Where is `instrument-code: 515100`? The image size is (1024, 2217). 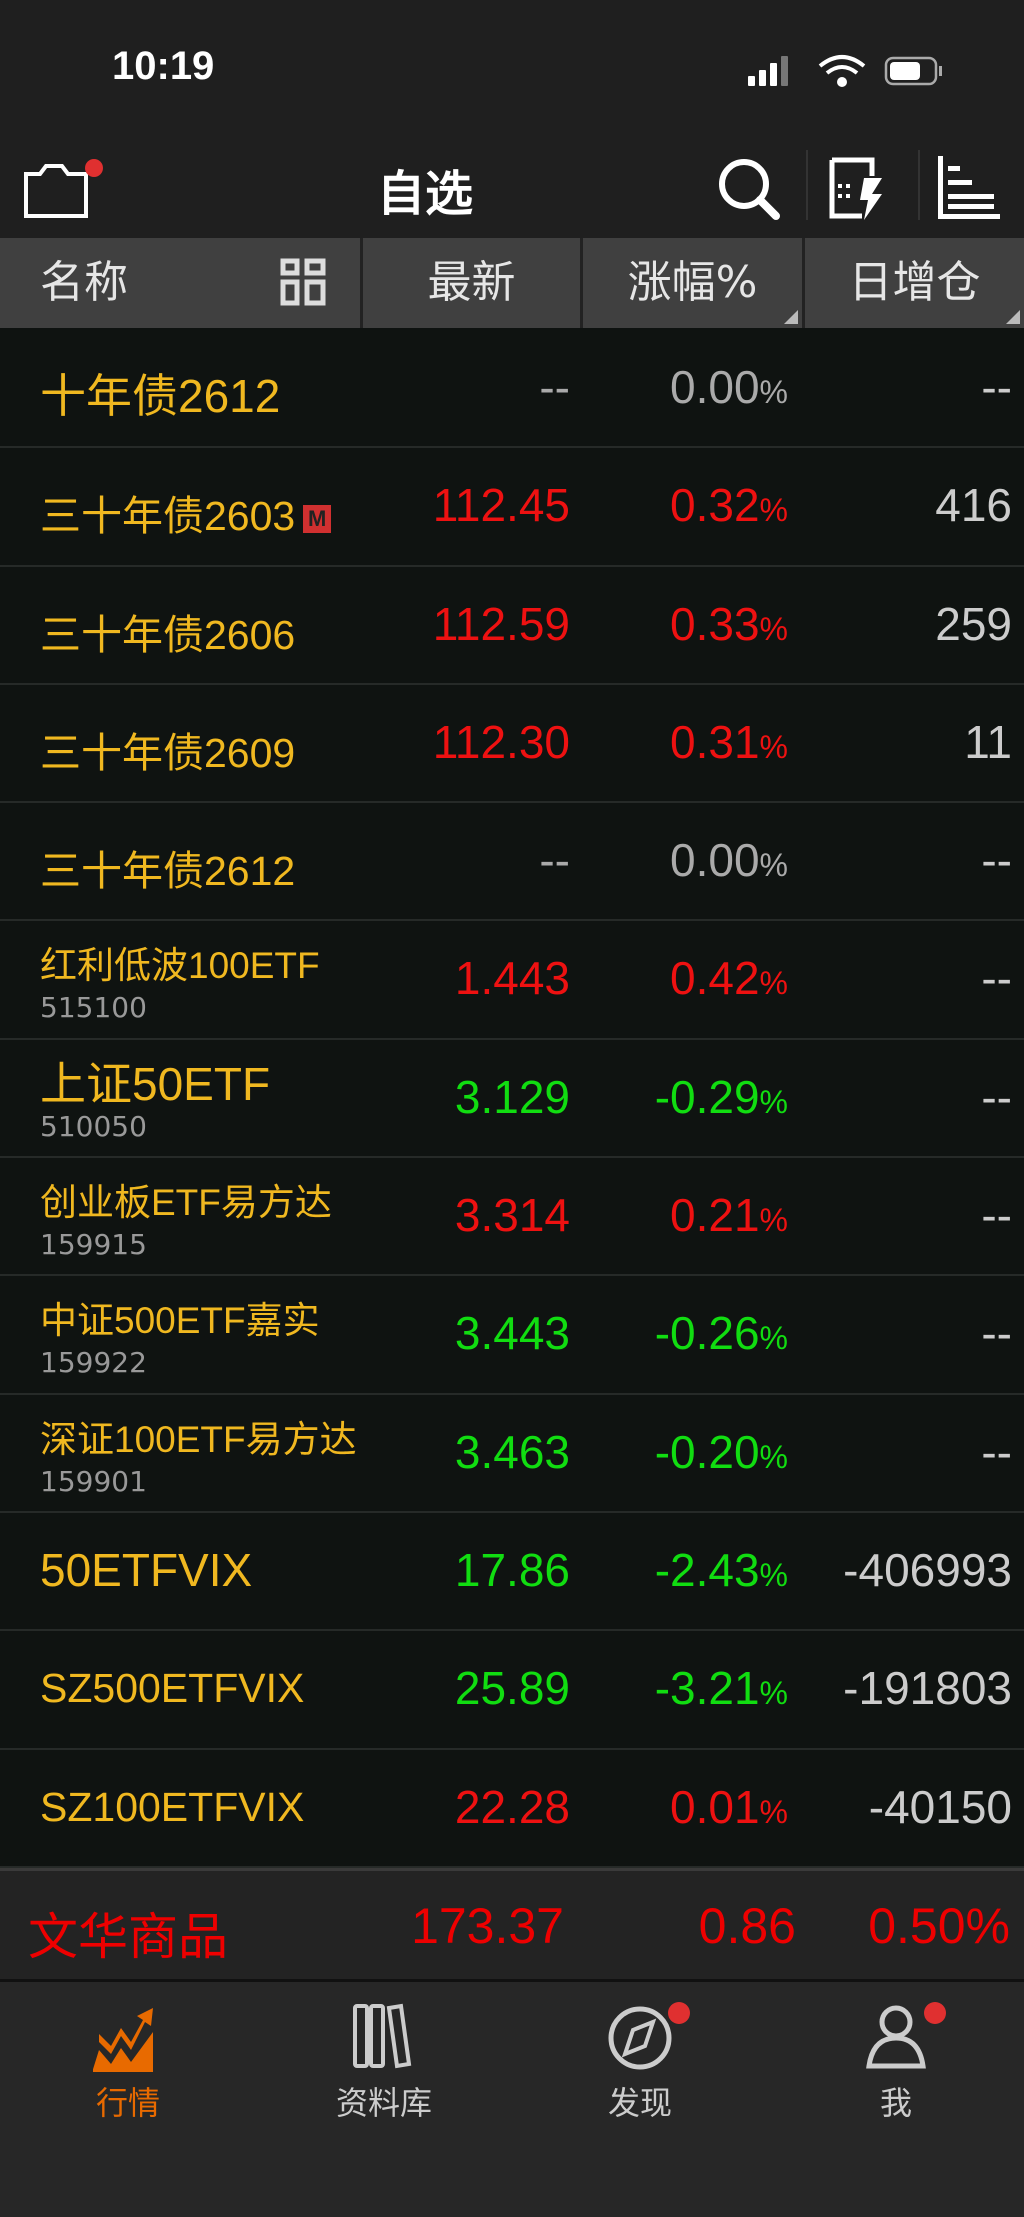 instrument-code: 515100 is located at coordinates (93, 1008).